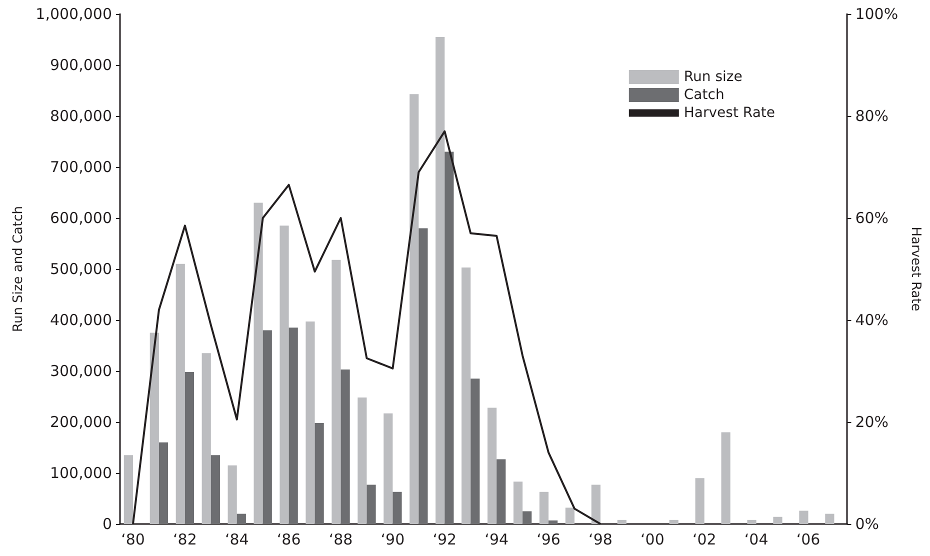 This screenshot has height=556, width=930. I want to click on y-tick-label: 400,000, so click(81, 320).